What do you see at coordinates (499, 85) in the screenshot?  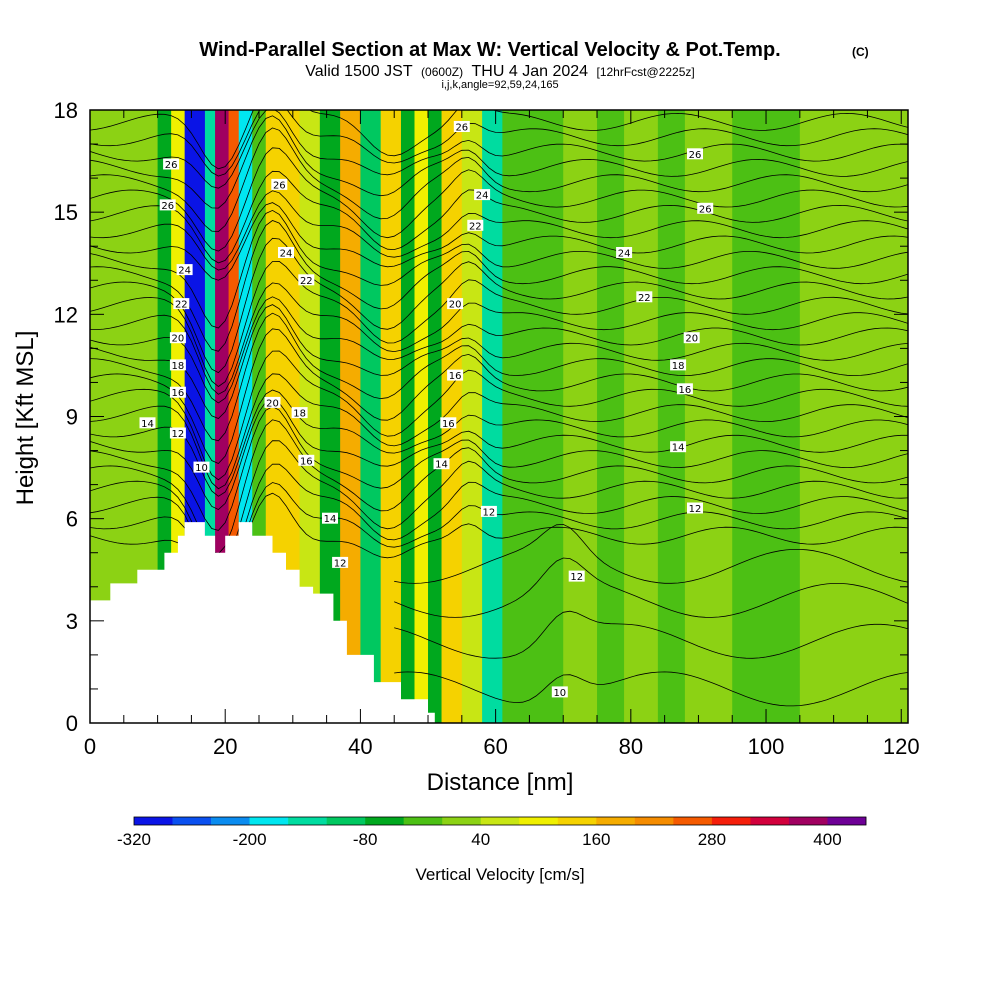 I see `section-indices: i,j,k,angle=92,59,24,165` at bounding box center [499, 85].